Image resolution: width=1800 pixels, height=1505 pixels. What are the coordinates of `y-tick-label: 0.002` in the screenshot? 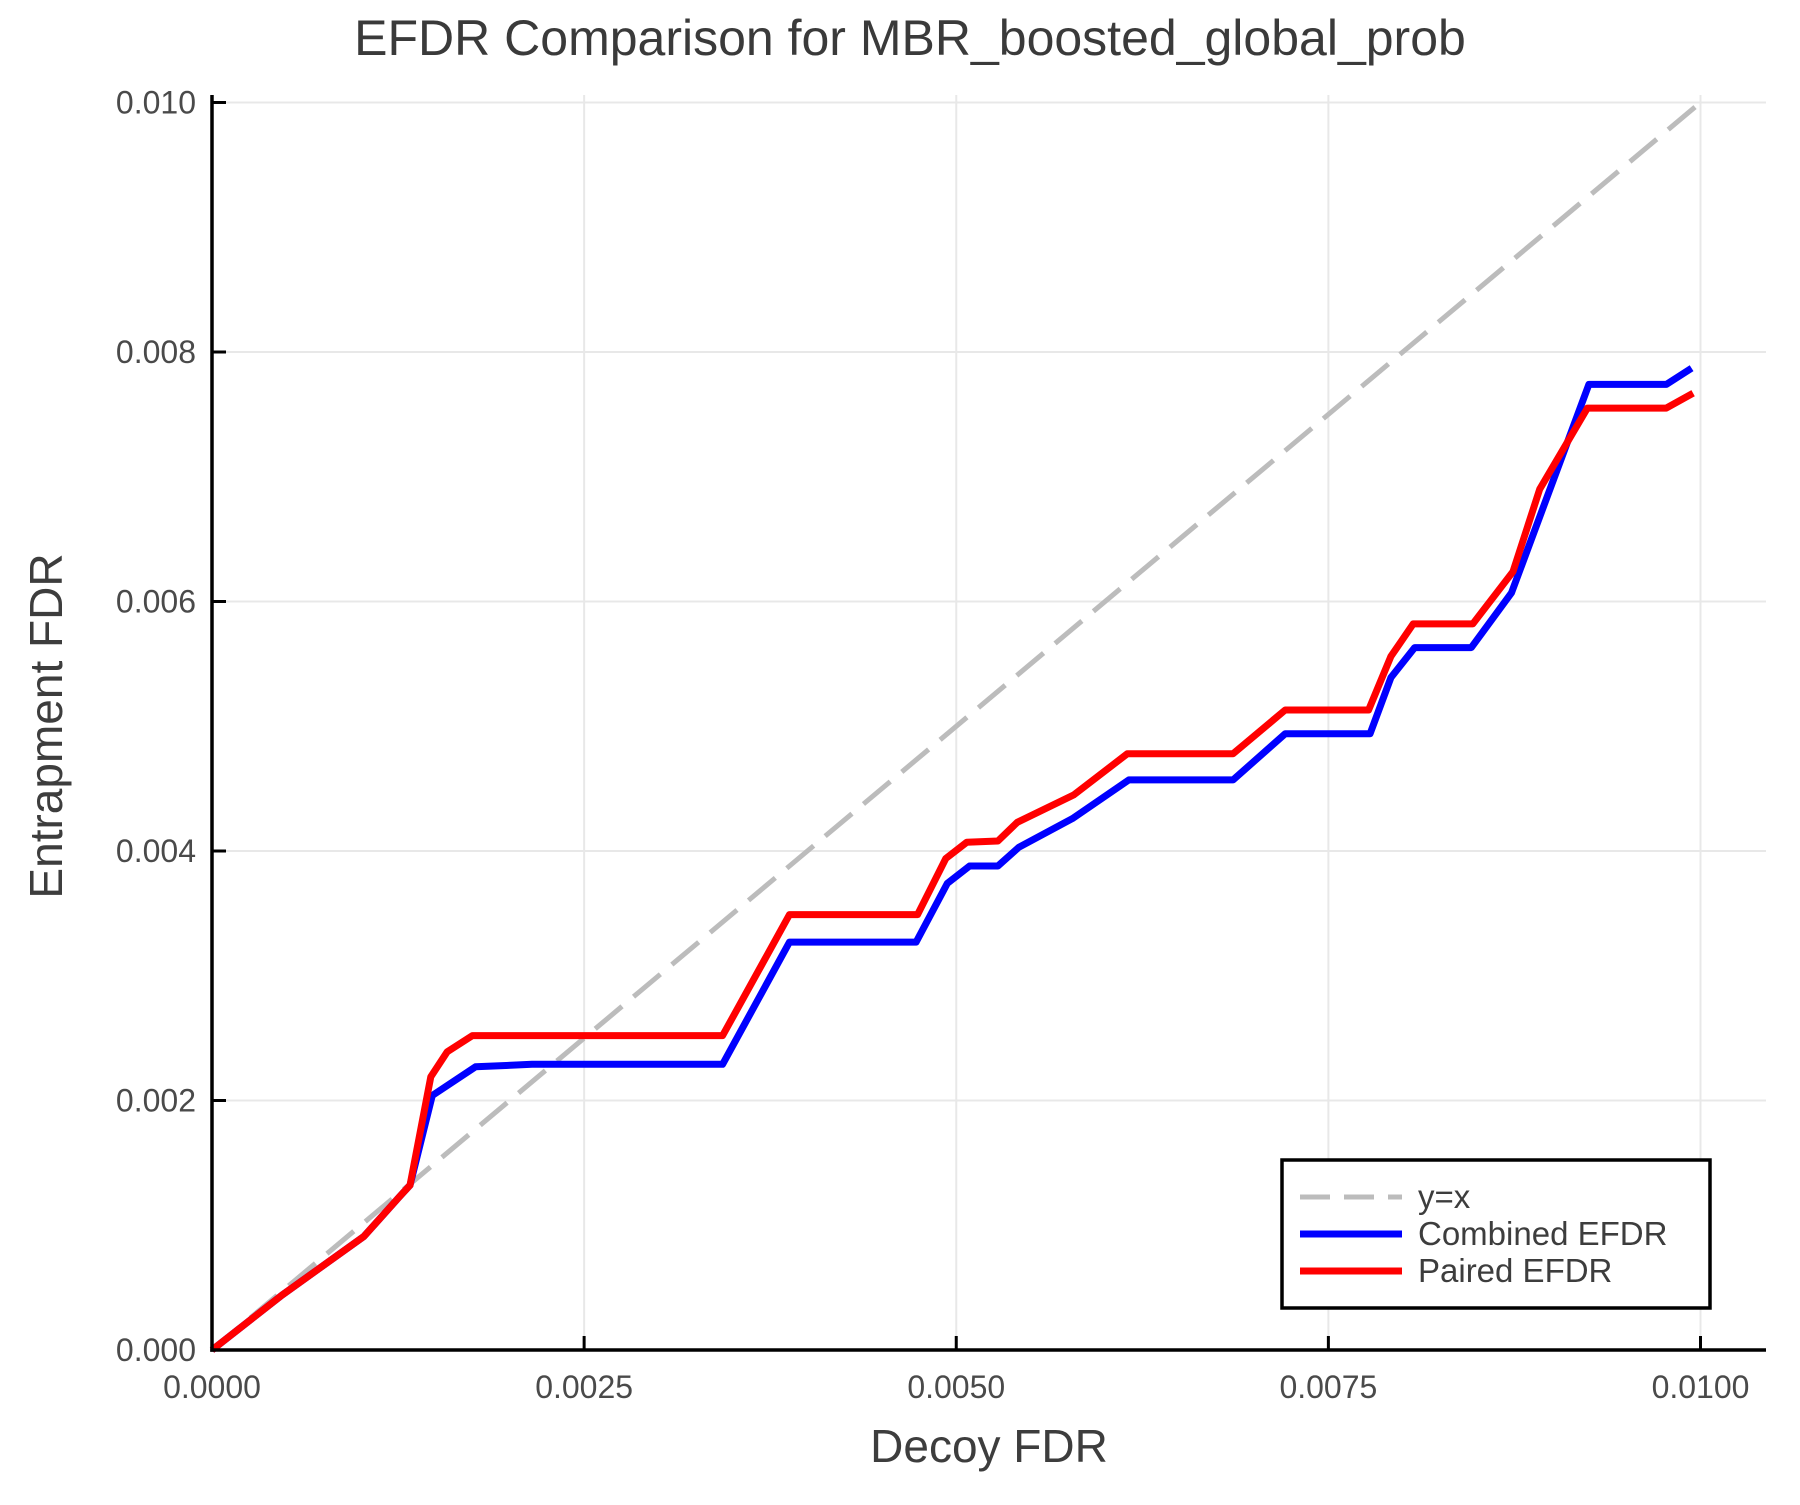 It's located at (156, 1100).